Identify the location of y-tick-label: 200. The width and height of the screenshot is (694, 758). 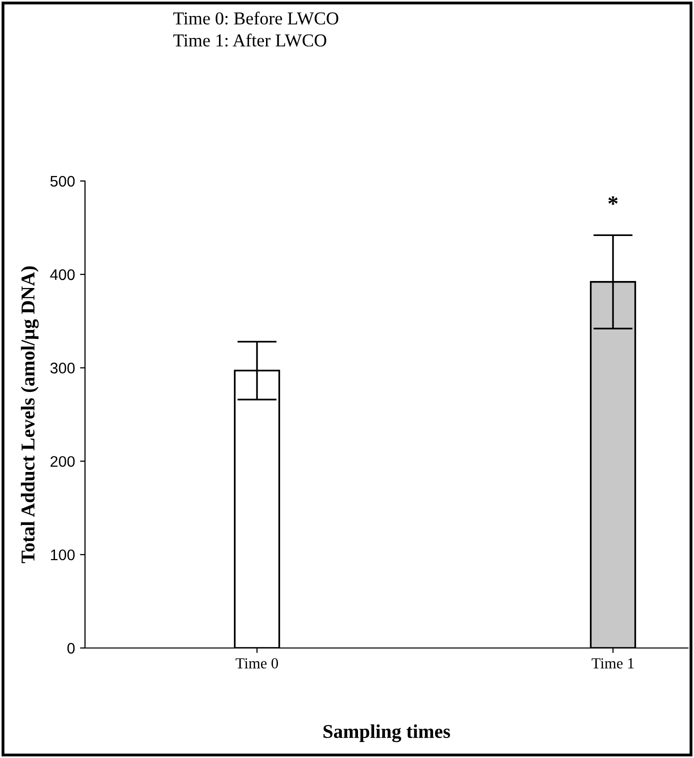
(62, 461).